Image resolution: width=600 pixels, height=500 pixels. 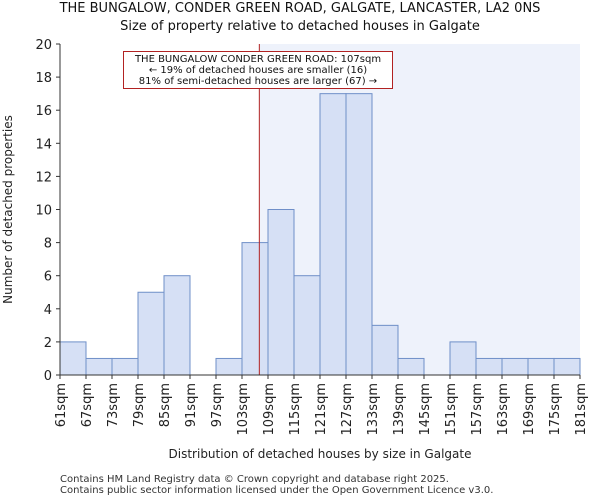 I want to click on x-tick-label: 133sqm, so click(x=373, y=409).